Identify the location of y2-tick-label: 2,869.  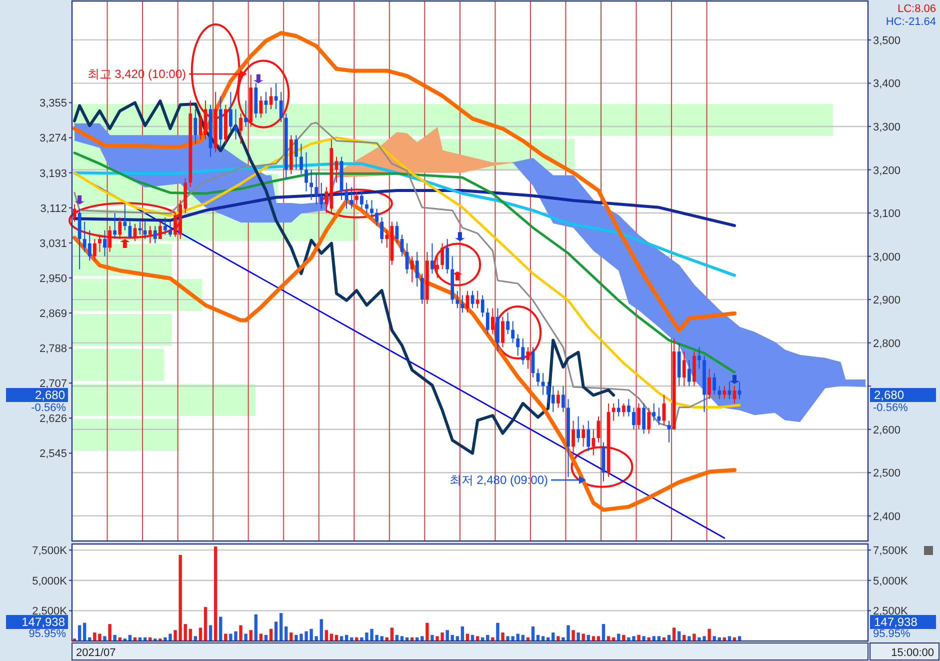
(53, 314).